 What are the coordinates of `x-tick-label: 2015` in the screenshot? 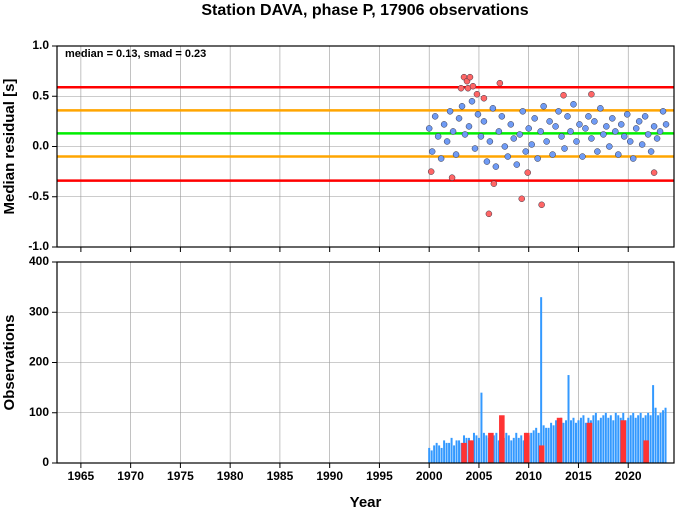 It's located at (578, 476).